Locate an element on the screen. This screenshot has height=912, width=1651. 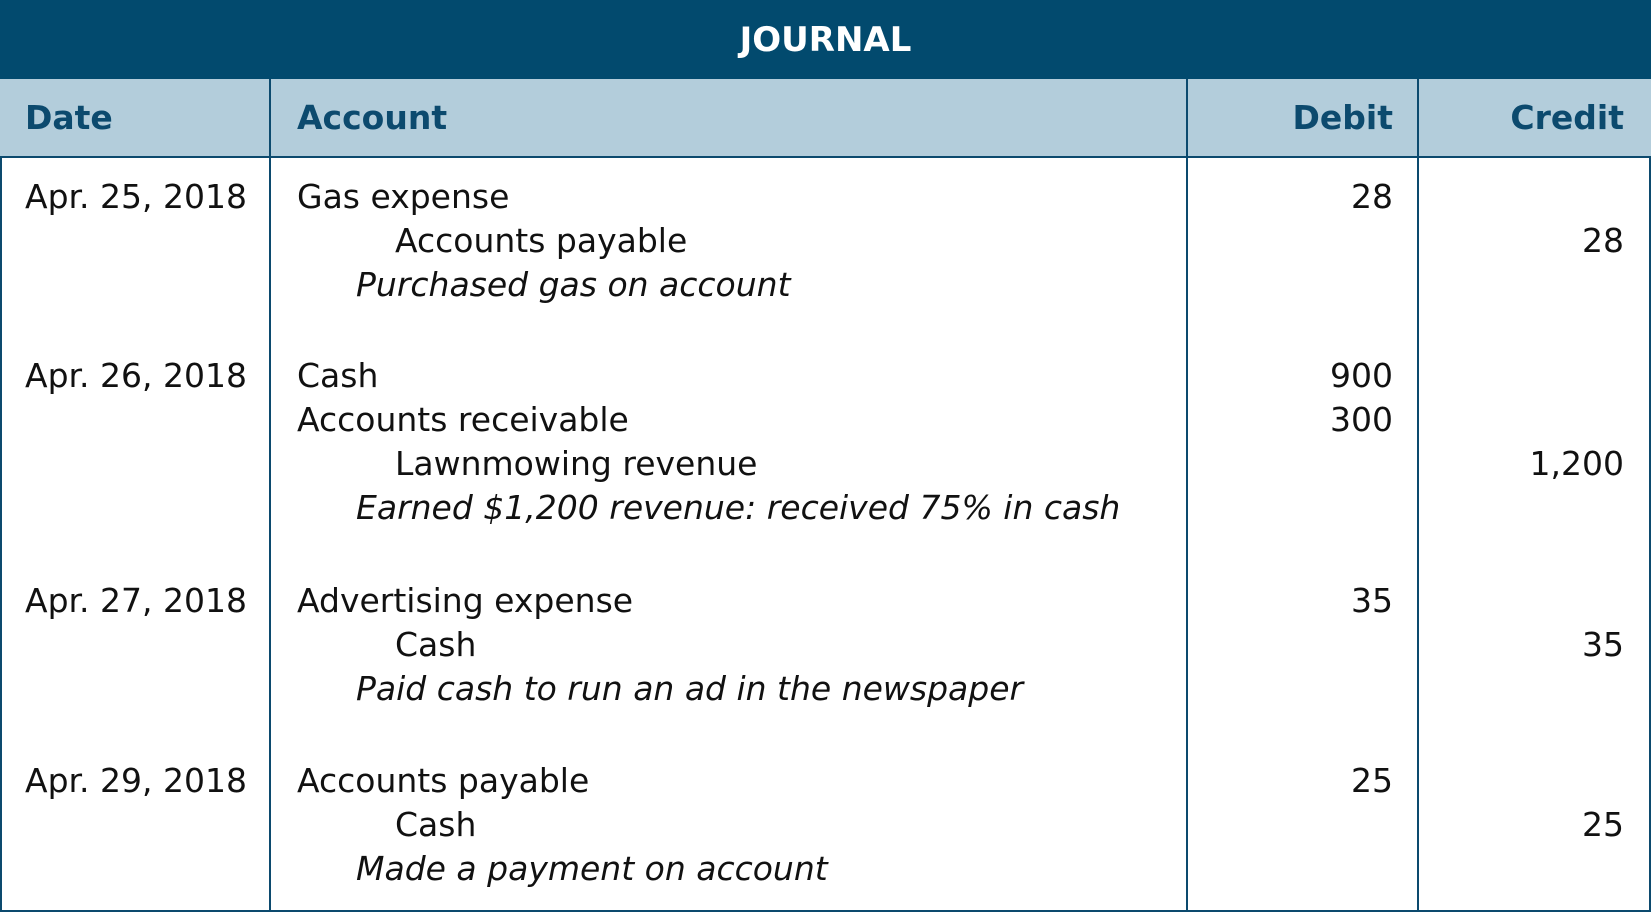
credit-amount: 25 is located at coordinates (1603, 824).